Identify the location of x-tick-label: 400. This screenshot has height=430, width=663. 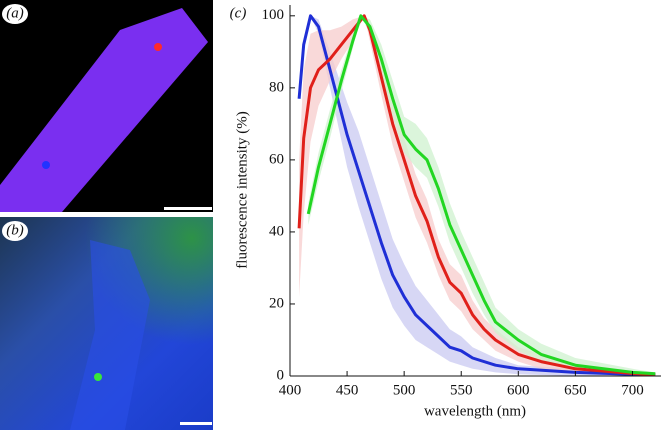
(290, 390).